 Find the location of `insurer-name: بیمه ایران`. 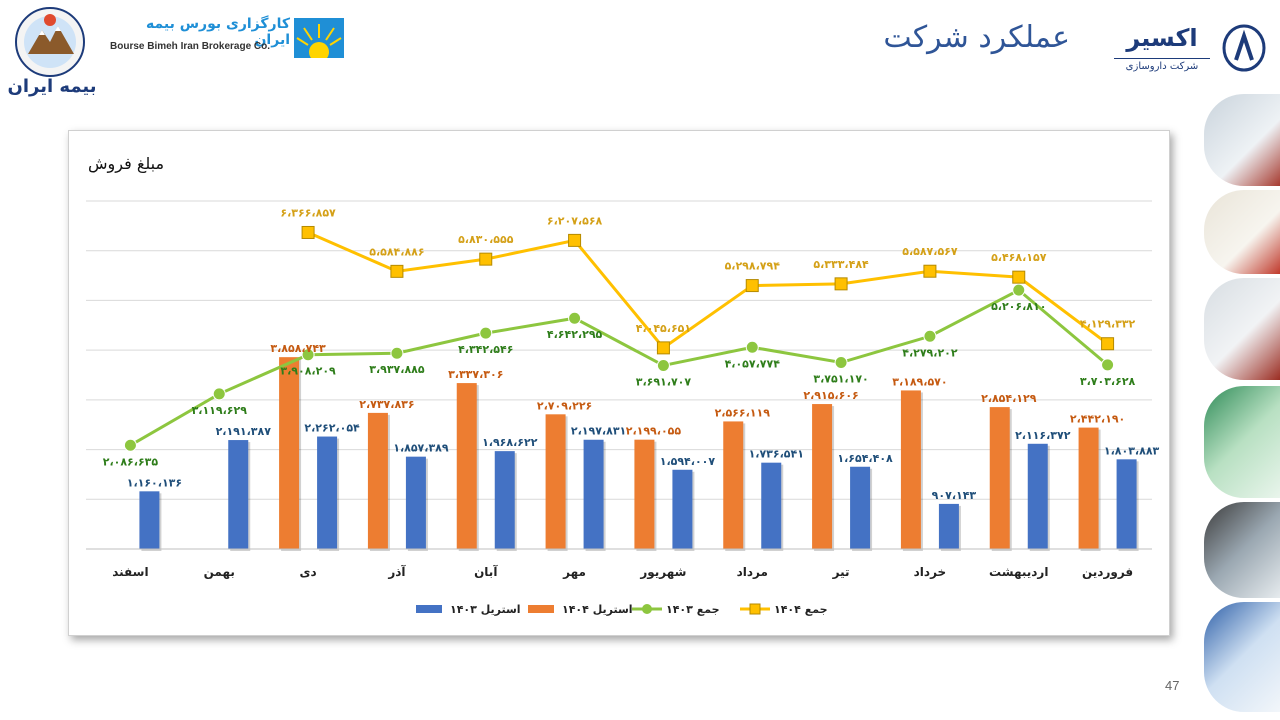

insurer-name: بیمه ایران is located at coordinates (52, 86).